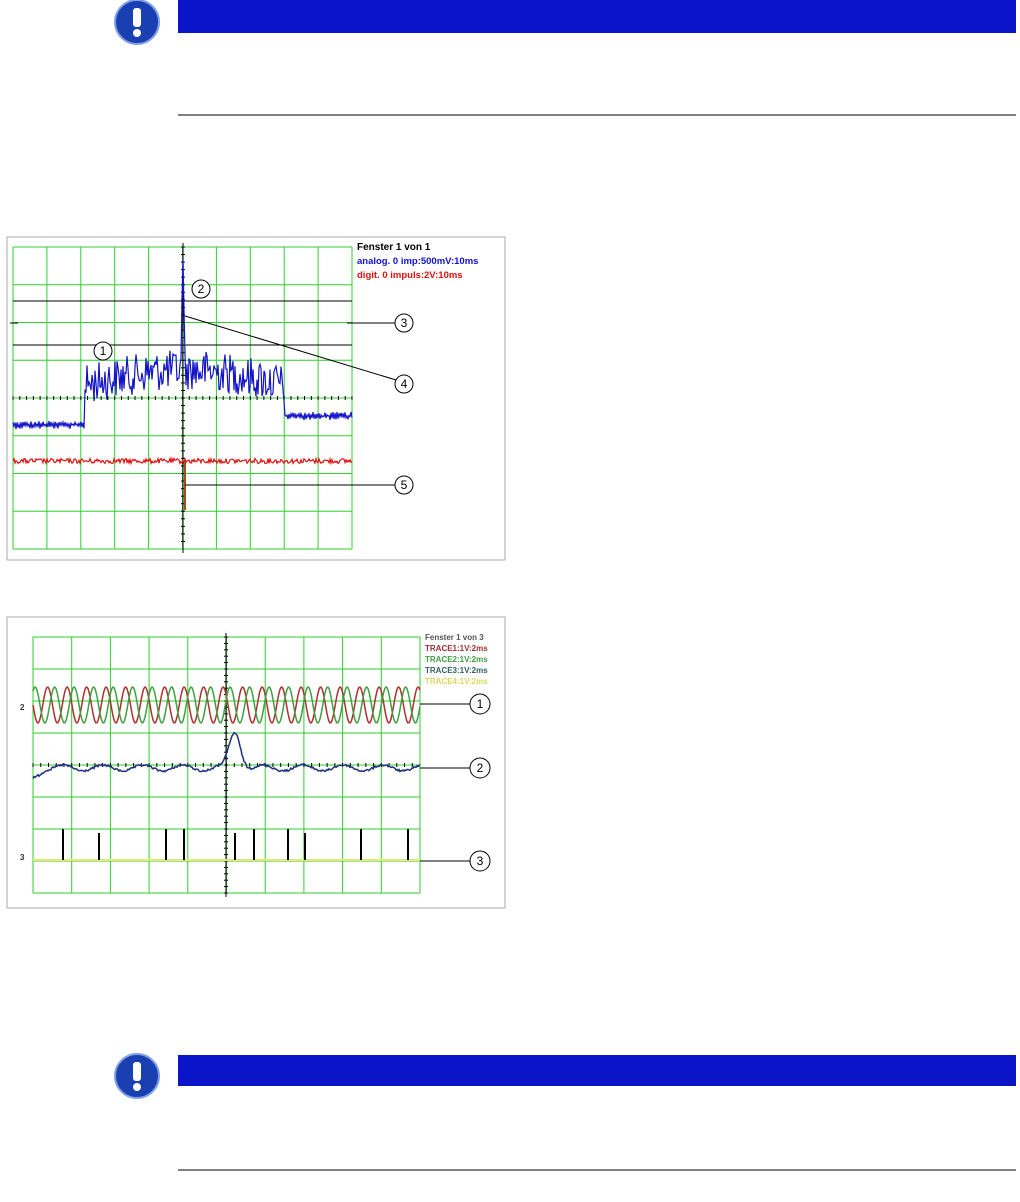  What do you see at coordinates (456, 670) in the screenshot?
I see `legend-line: TRACE3:1V:2ms` at bounding box center [456, 670].